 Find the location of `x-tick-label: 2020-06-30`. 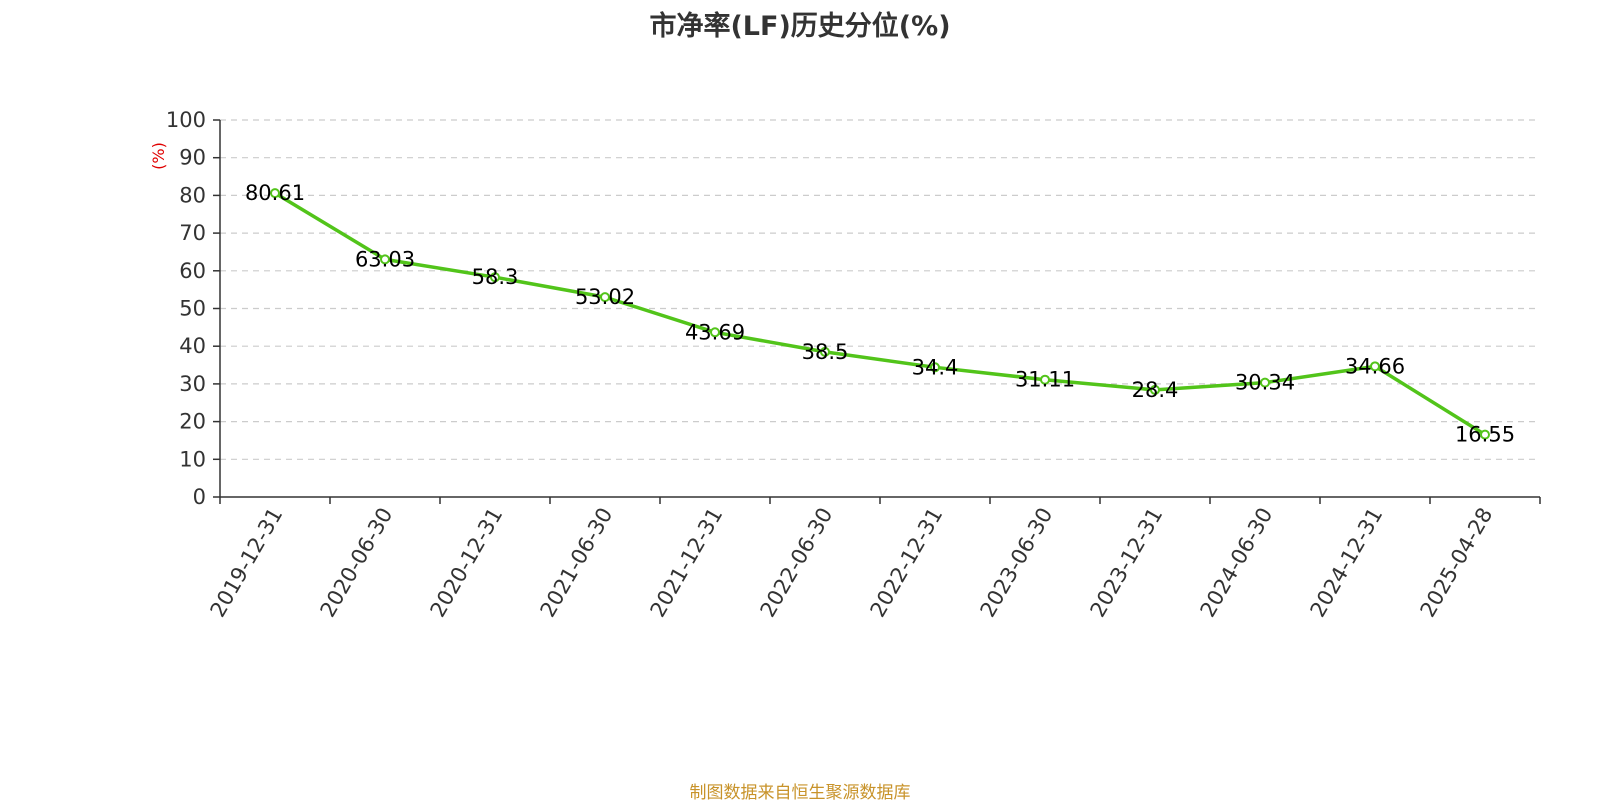

x-tick-label: 2020-06-30 is located at coordinates (357, 563).